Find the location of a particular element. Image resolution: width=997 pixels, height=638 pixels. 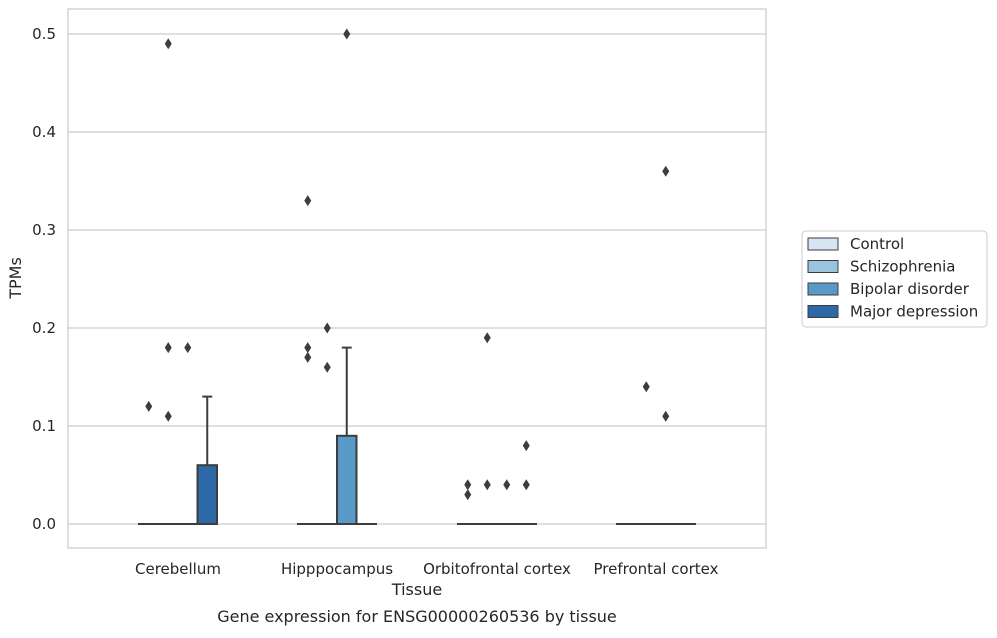

x-tick-label: Prefrontal cortex is located at coordinates (656, 569).